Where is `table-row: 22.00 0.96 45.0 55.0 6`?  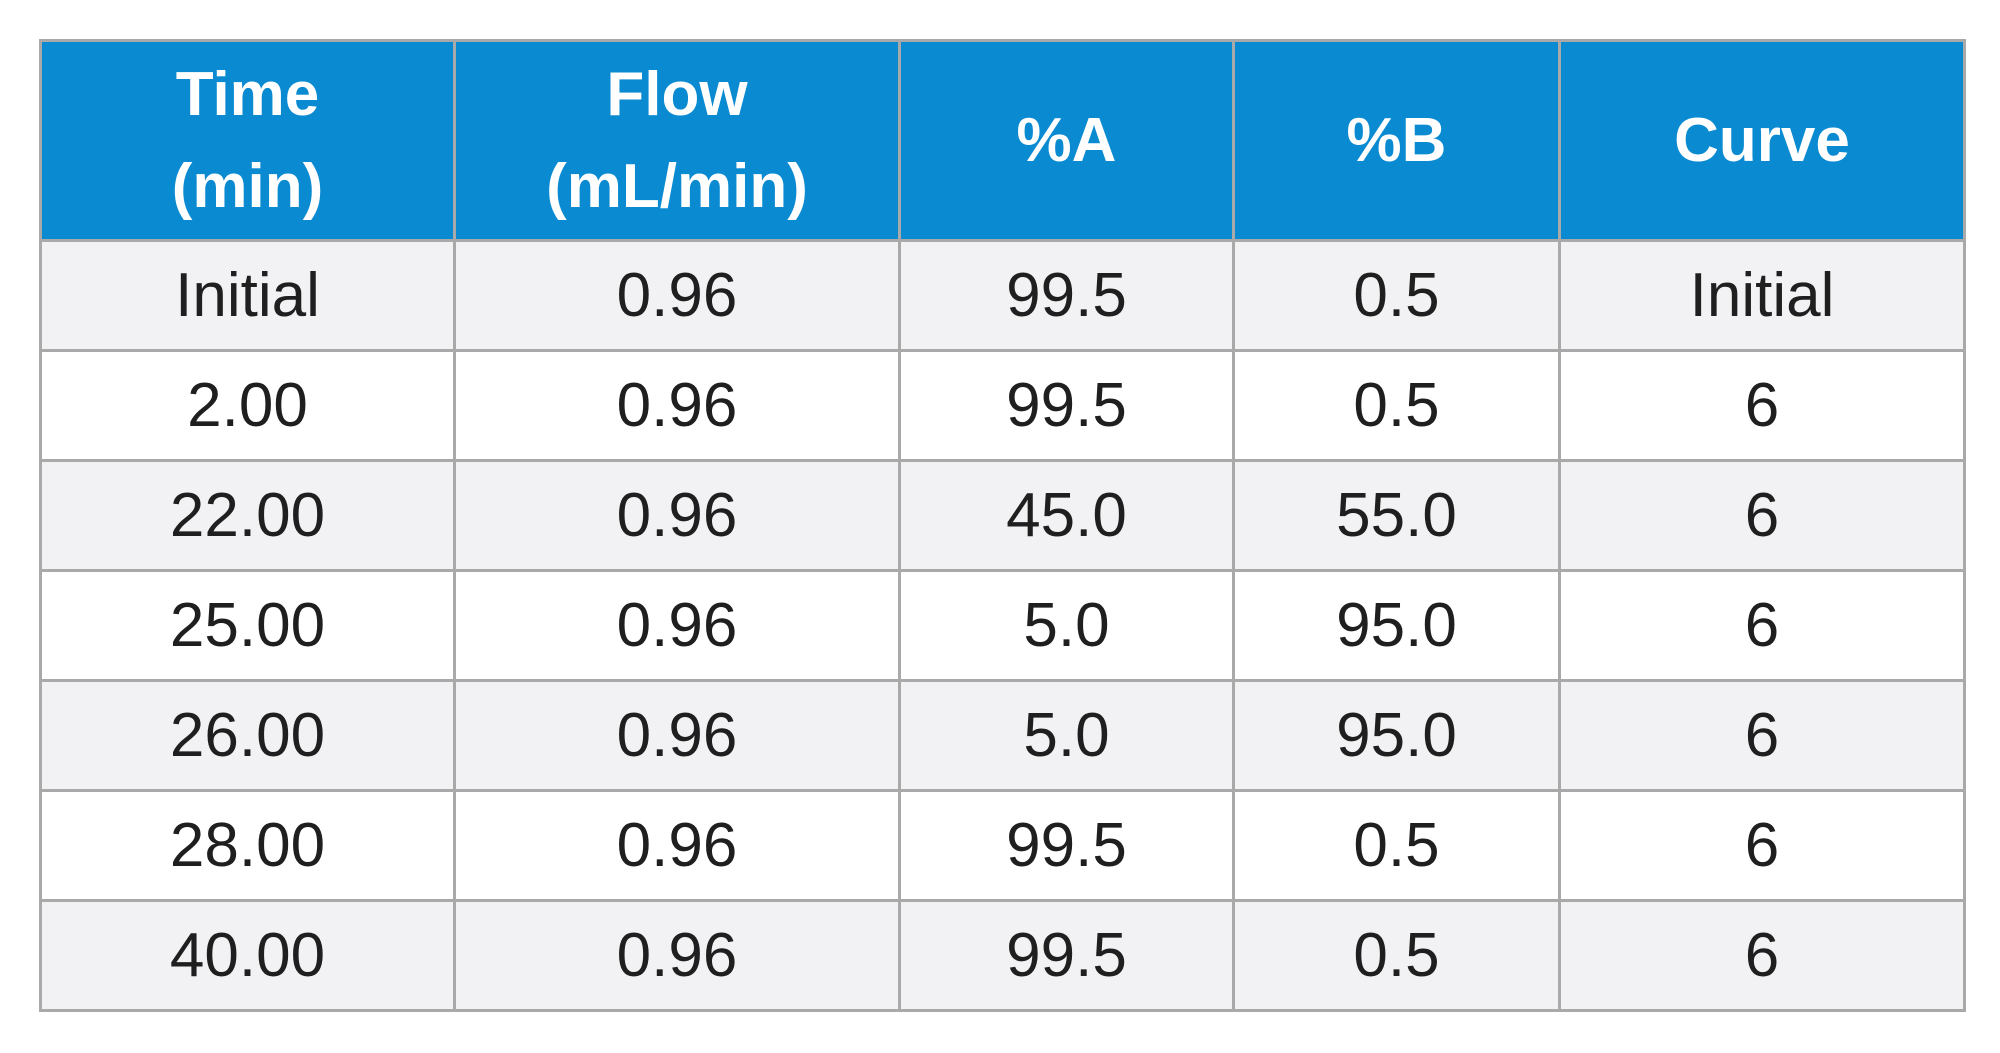
table-row: 22.00 0.96 45.0 55.0 6 is located at coordinates (1002, 515).